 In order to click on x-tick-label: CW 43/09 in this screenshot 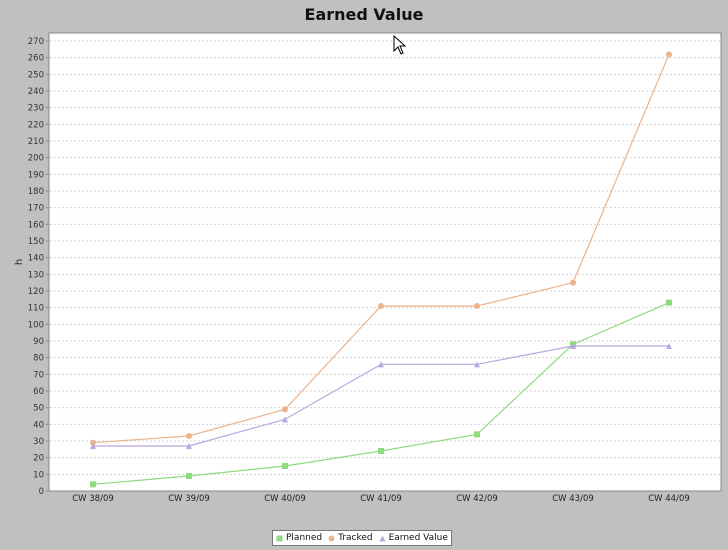, I will do `click(573, 499)`.